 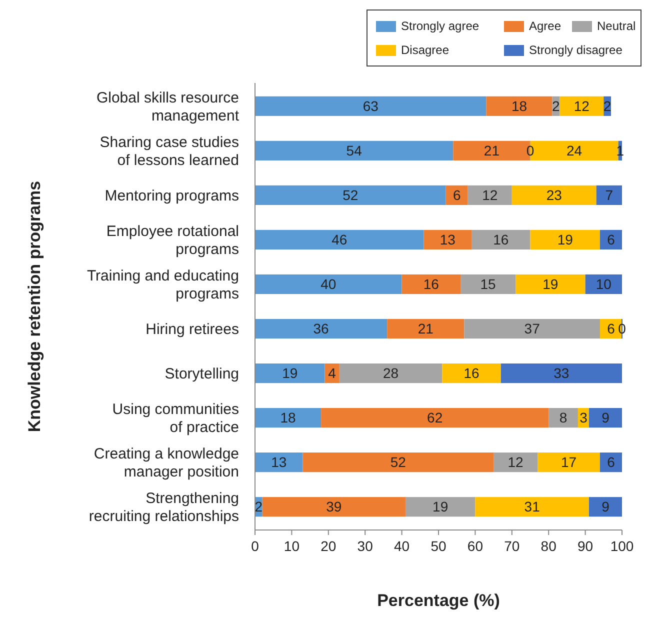 What do you see at coordinates (172, 240) in the screenshot?
I see `y-tick-label: Employee rotational programs` at bounding box center [172, 240].